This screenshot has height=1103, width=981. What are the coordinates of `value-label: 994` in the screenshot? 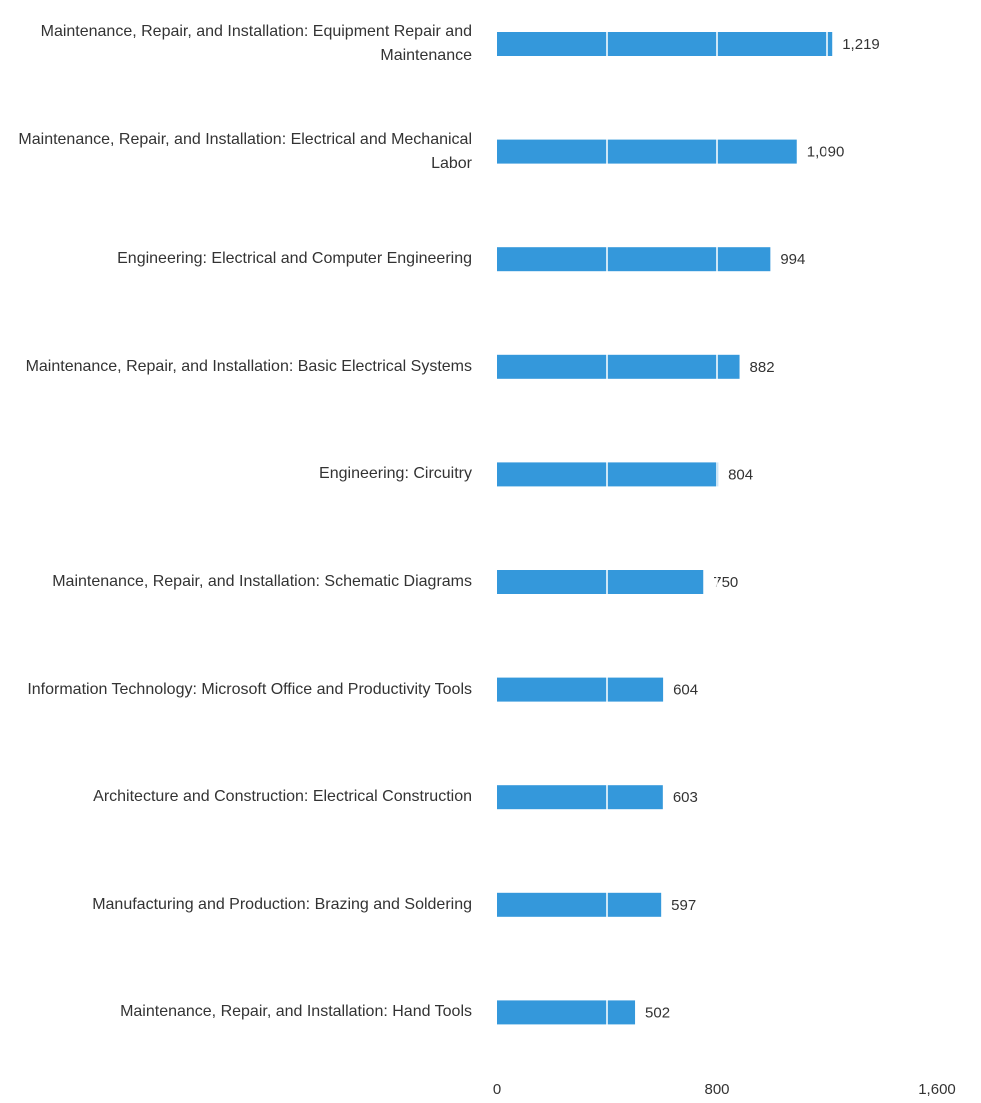 It's located at (792, 259).